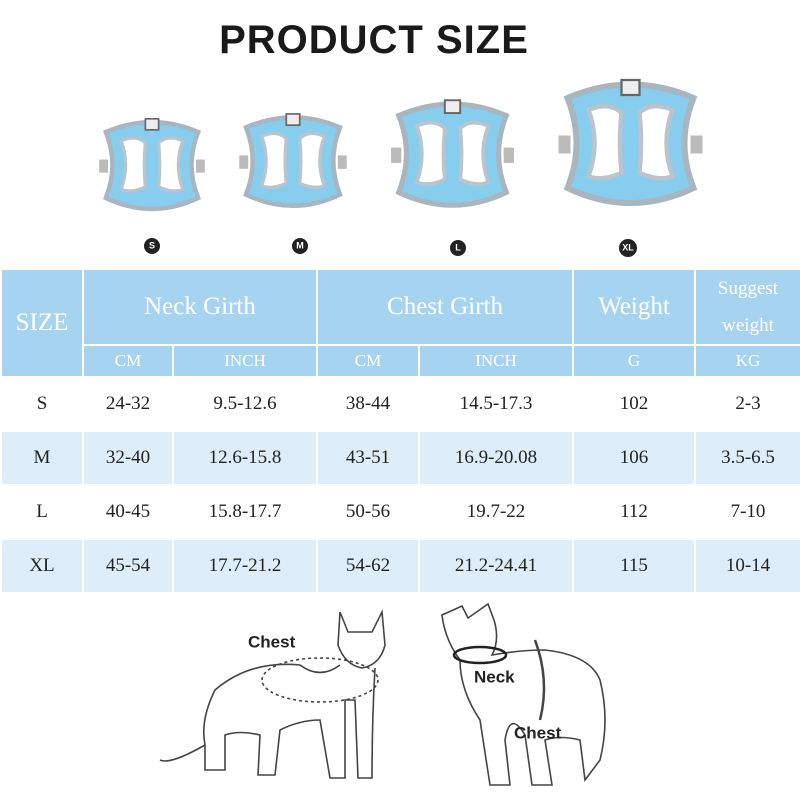 The image size is (800, 800). What do you see at coordinates (747, 566) in the screenshot?
I see `data-cell: 10-14` at bounding box center [747, 566].